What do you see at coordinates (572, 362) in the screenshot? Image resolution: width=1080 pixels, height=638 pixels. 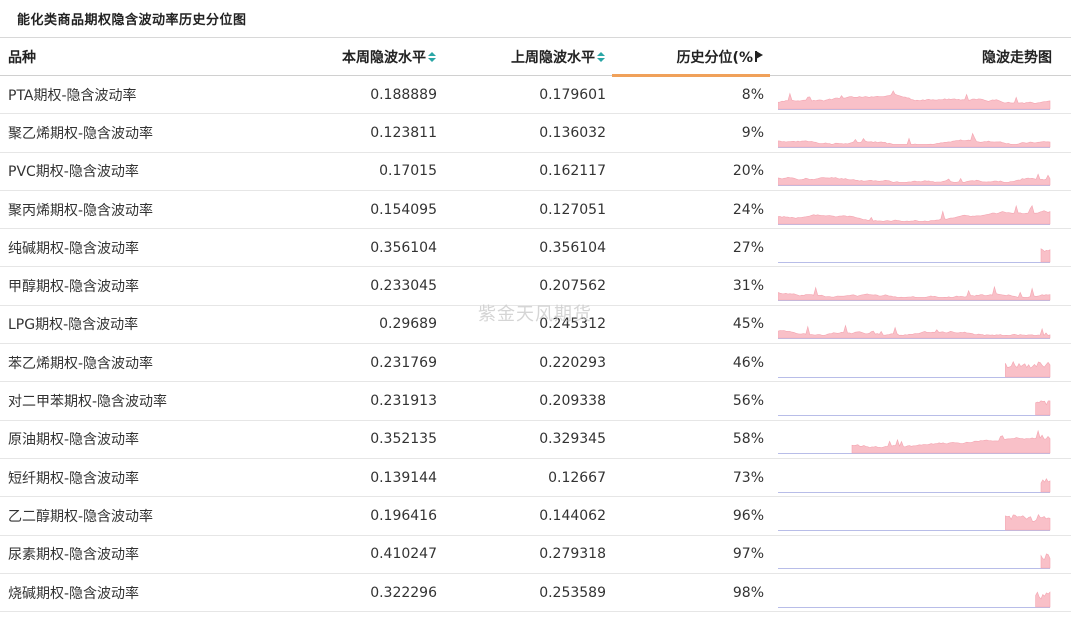 I see `row-previous-iv: 0.220293` at bounding box center [572, 362].